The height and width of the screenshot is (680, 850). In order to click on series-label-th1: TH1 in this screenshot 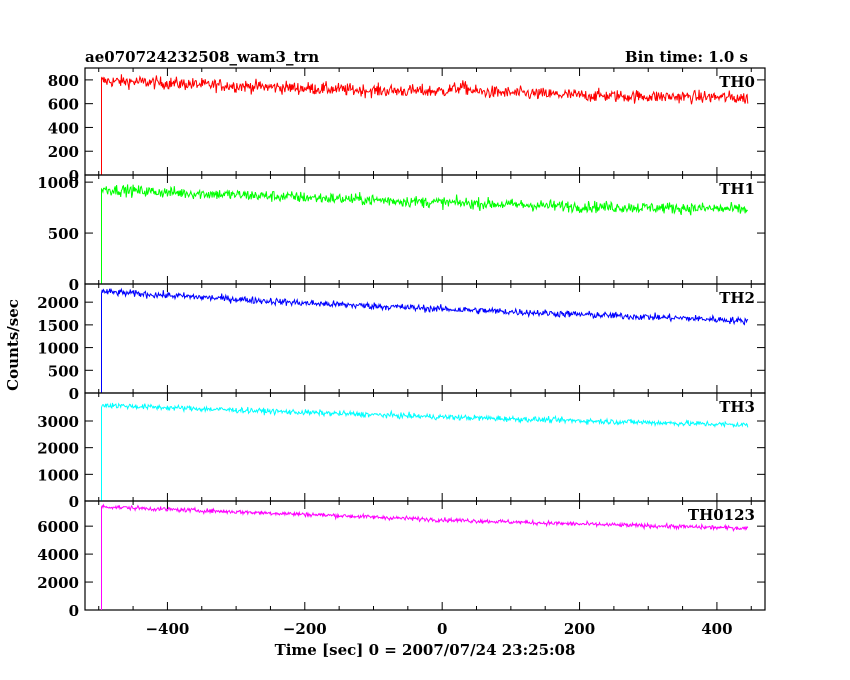, I will do `click(737, 189)`.